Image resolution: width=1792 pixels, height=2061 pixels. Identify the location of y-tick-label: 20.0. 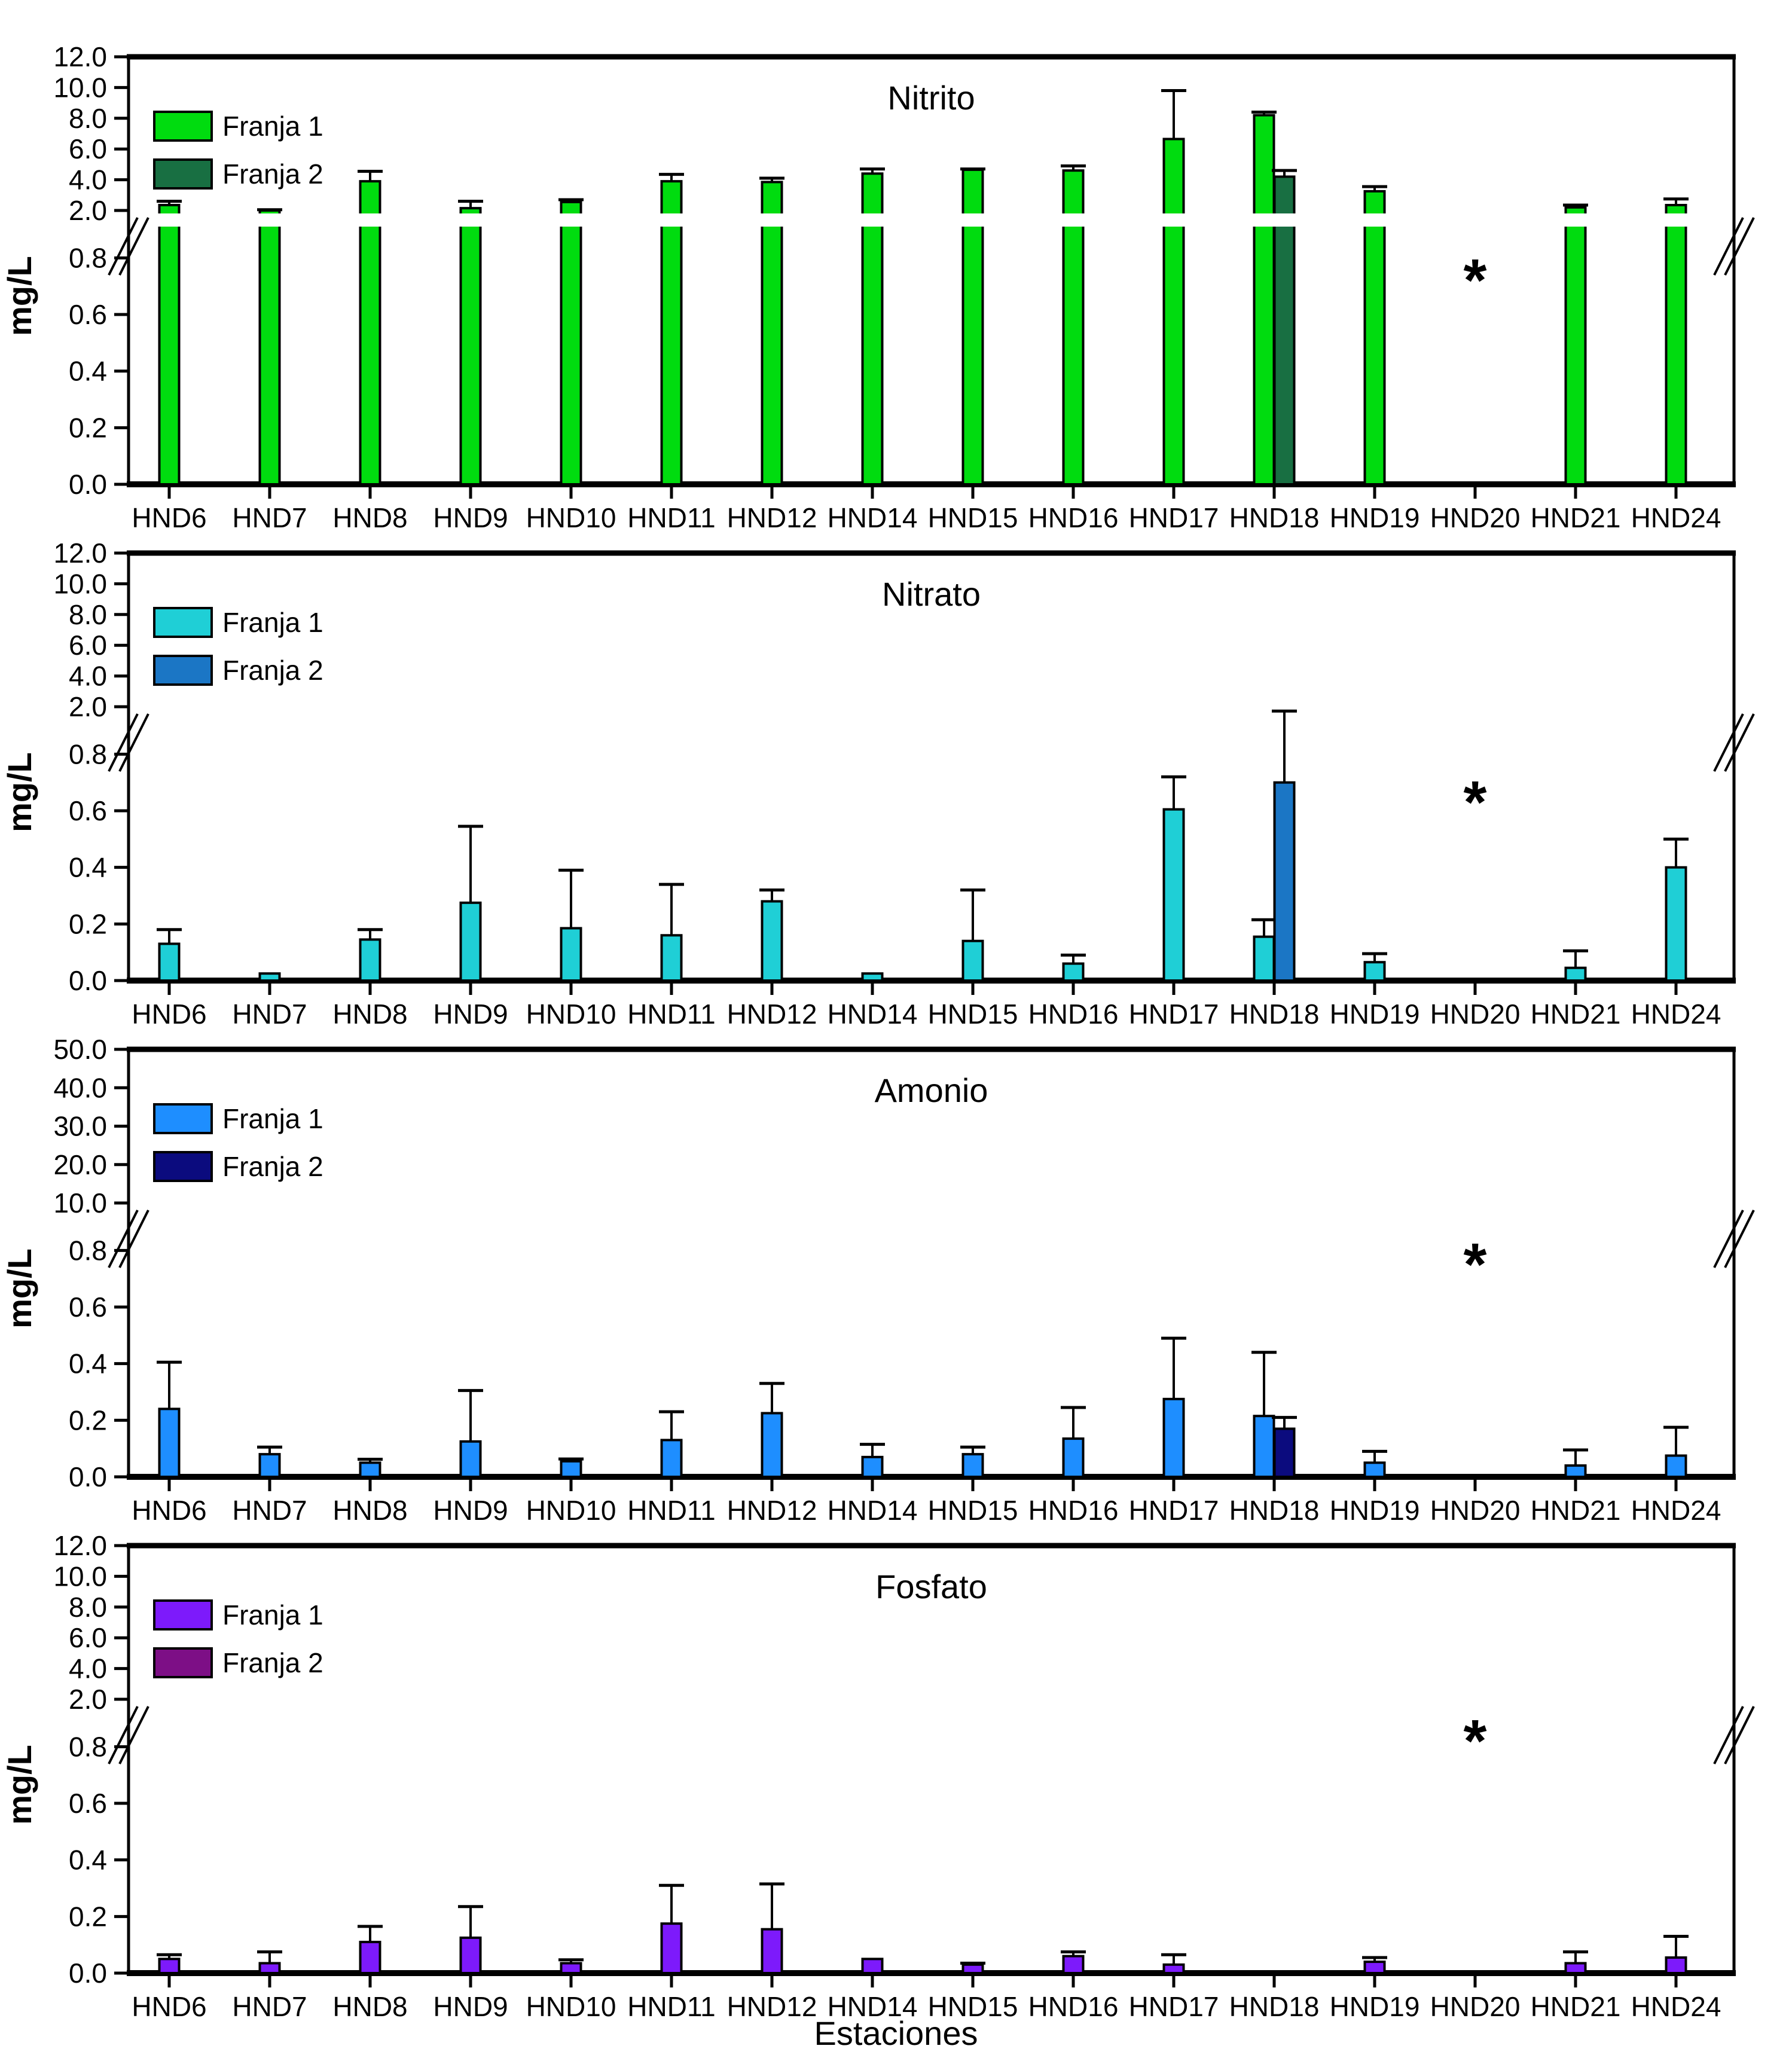
(80, 1164).